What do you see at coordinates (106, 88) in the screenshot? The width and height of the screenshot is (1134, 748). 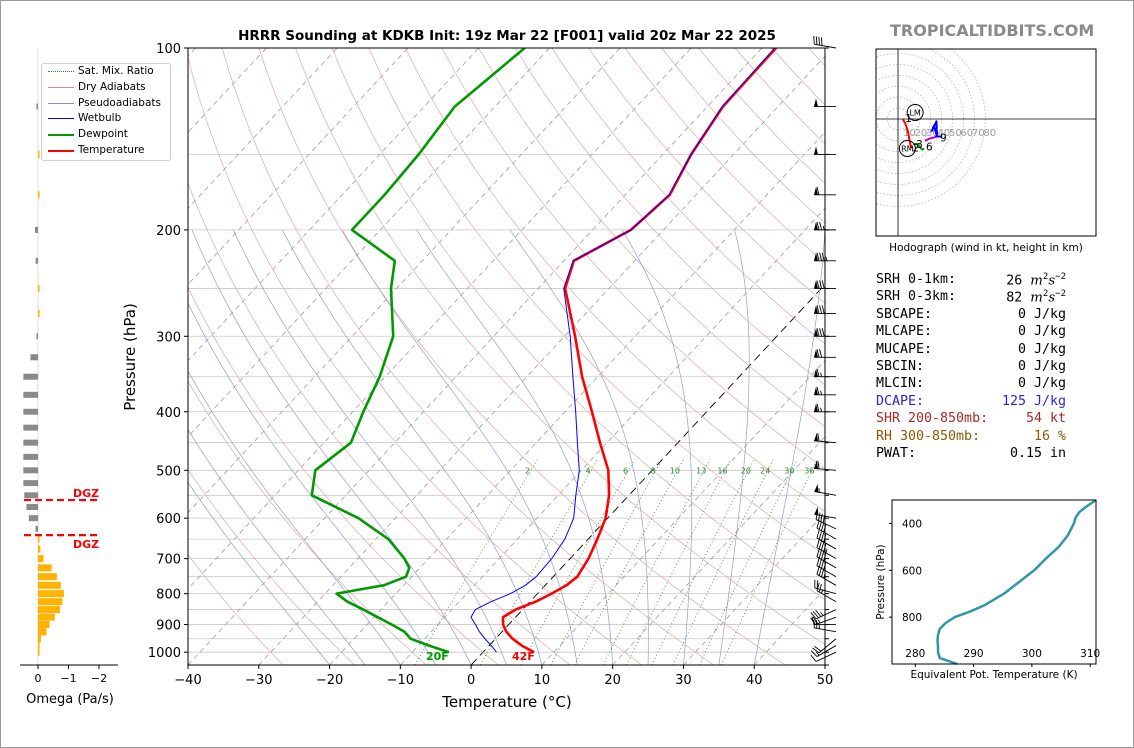 I see `legend-item-dry-adiabats: Dry Adiabats` at bounding box center [106, 88].